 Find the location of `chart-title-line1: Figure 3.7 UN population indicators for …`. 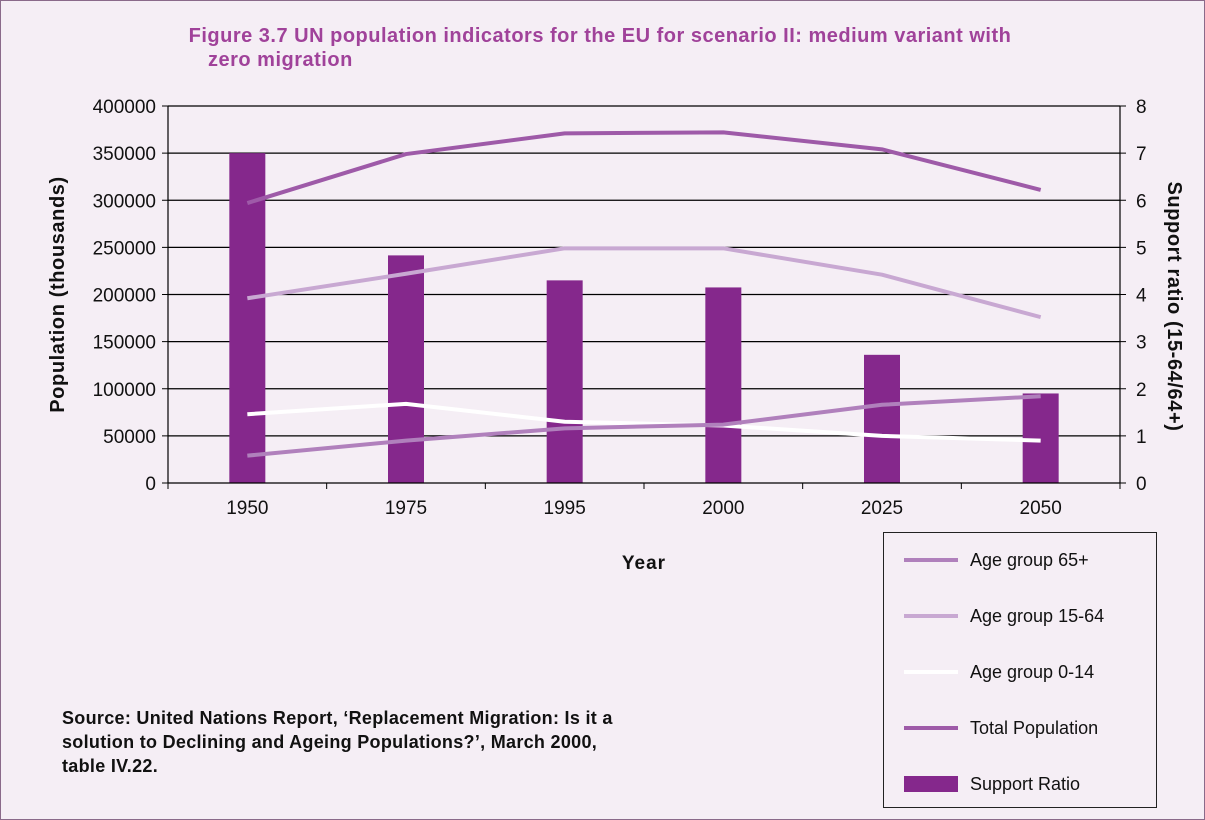

chart-title-line1: Figure 3.7 UN population indicators for … is located at coordinates (600, 36).